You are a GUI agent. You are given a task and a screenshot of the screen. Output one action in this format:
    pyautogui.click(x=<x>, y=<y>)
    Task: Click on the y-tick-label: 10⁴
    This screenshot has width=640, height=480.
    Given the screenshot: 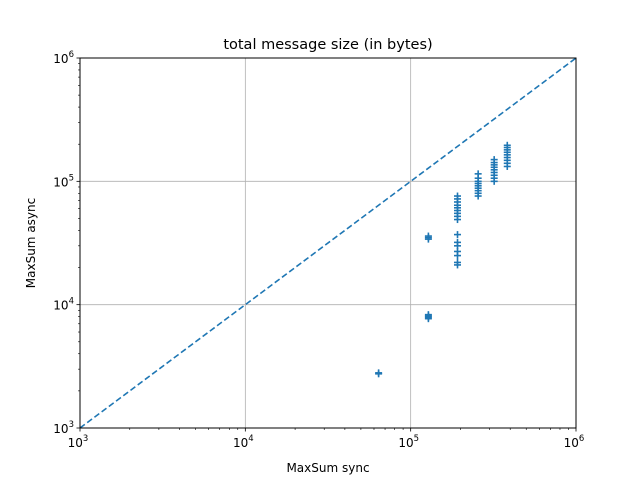 What is the action you would take?
    pyautogui.click(x=63, y=305)
    